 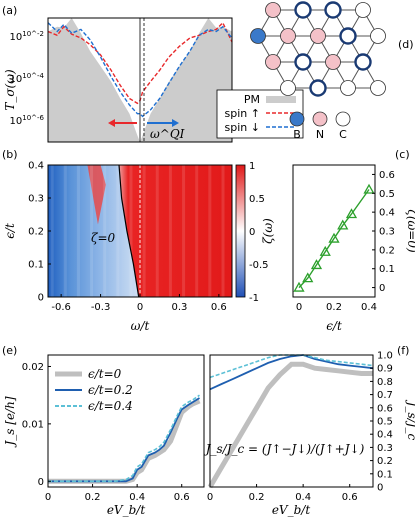 What do you see at coordinates (110, 390) in the screenshot?
I see `legend-eps02: ϵ/t=0.2` at bounding box center [110, 390].